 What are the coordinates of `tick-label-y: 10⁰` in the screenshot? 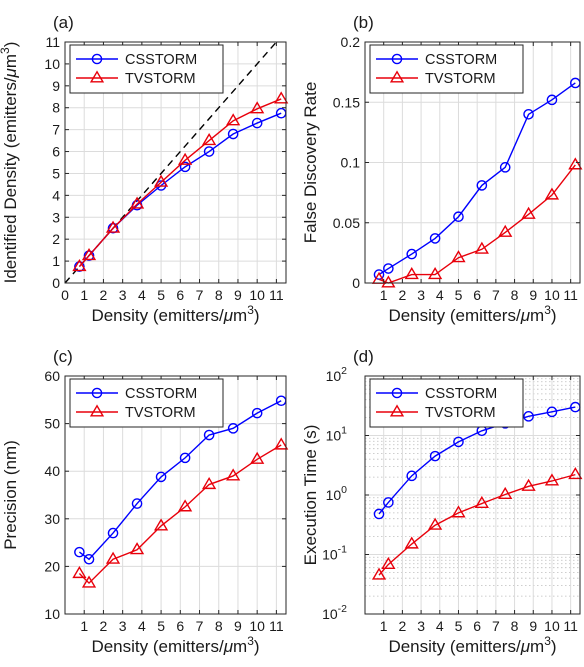 It's located at (337, 493).